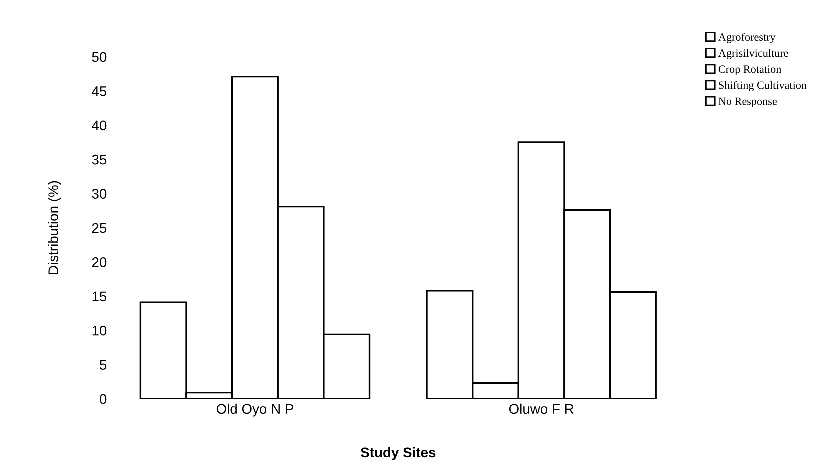  I want to click on y-tick-label: 15, so click(99, 297).